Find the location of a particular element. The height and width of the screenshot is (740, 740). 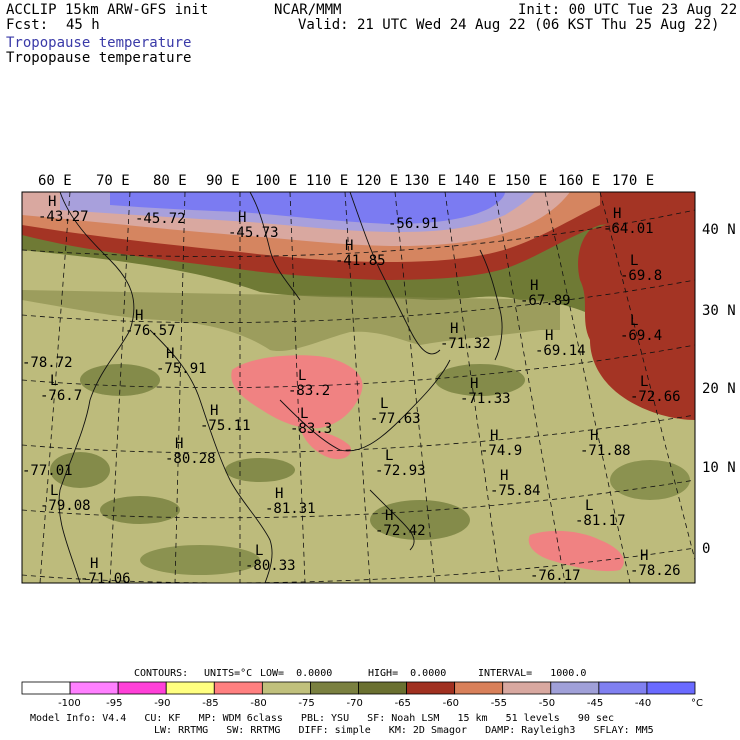

colorbar-tick-label: -70 is located at coordinates (355, 703).